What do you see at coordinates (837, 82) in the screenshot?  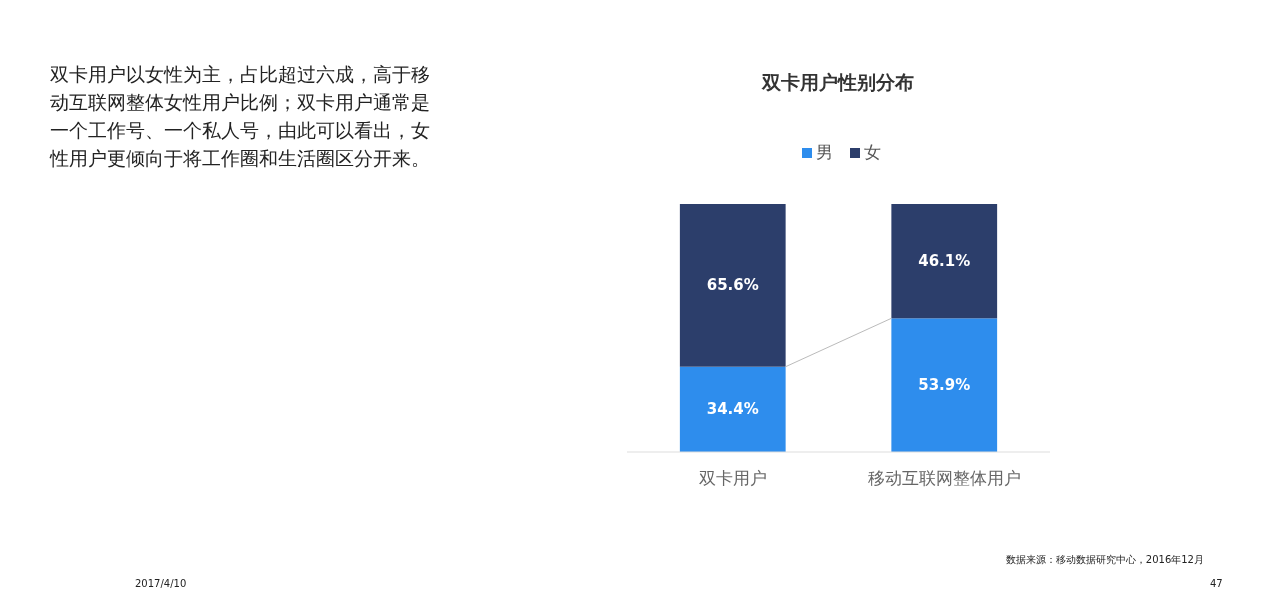 I see `chart-title: 双卡用户性别分布` at bounding box center [837, 82].